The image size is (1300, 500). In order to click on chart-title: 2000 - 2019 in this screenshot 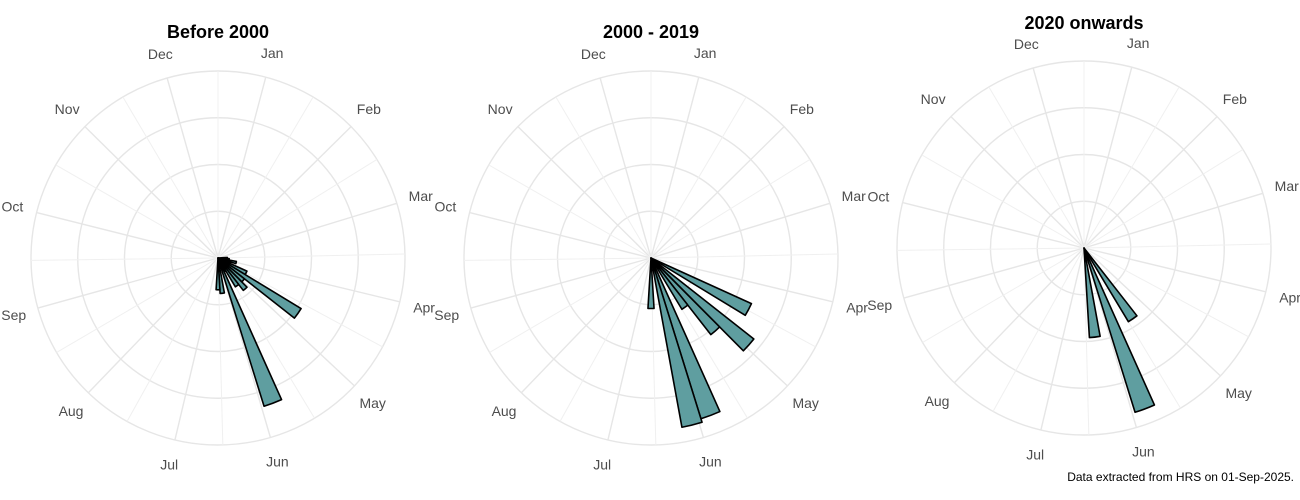, I will do `click(651, 32)`.